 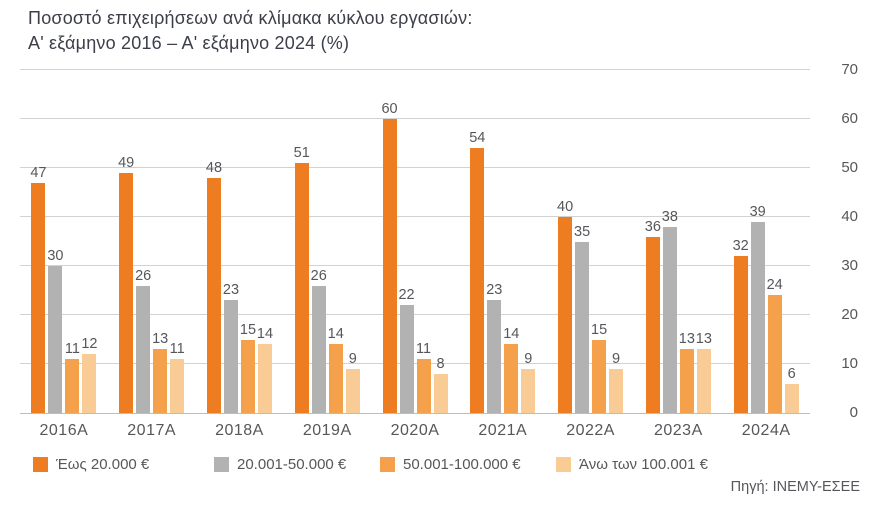 I want to click on bar-series4-2017A, so click(x=177, y=386).